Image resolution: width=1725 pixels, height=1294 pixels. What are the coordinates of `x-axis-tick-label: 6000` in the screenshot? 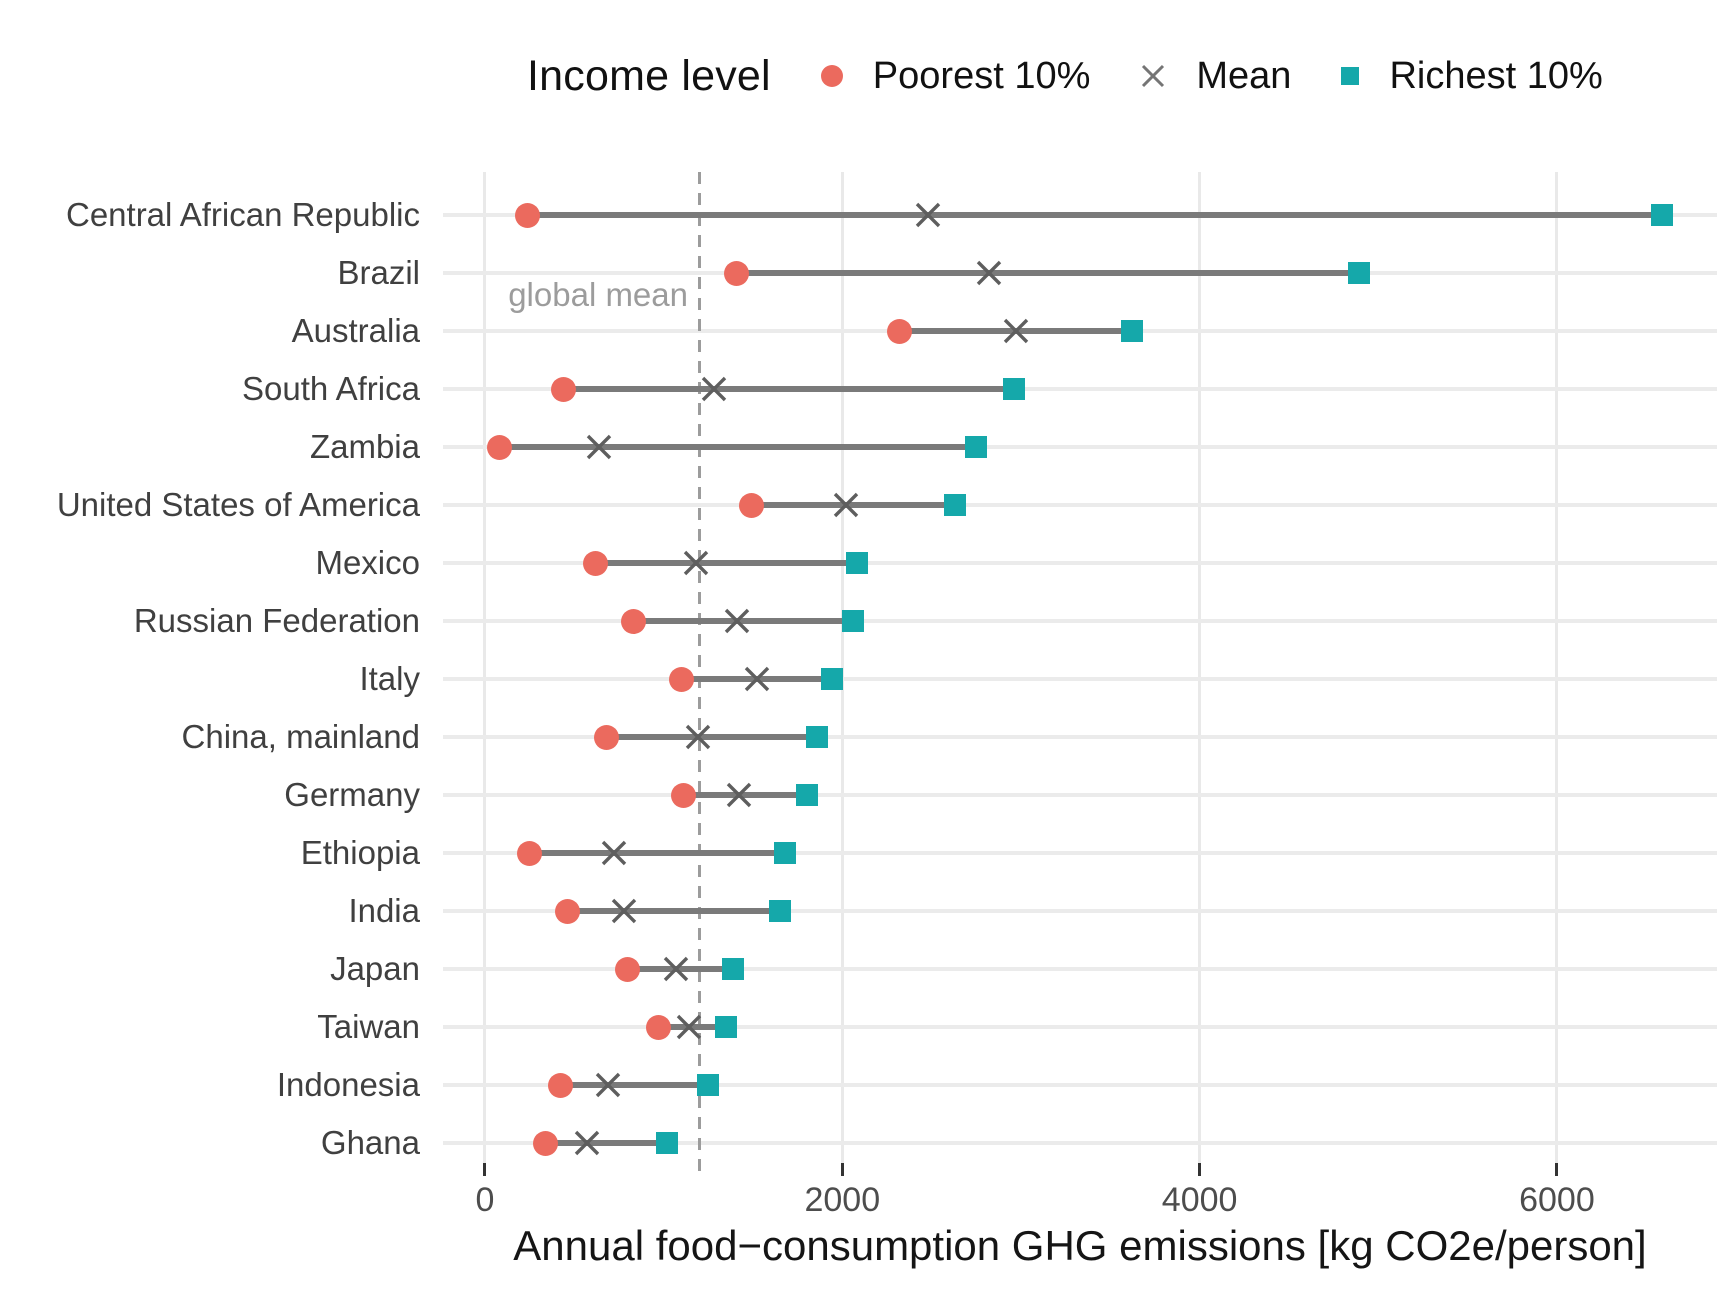 It's located at (1557, 1200).